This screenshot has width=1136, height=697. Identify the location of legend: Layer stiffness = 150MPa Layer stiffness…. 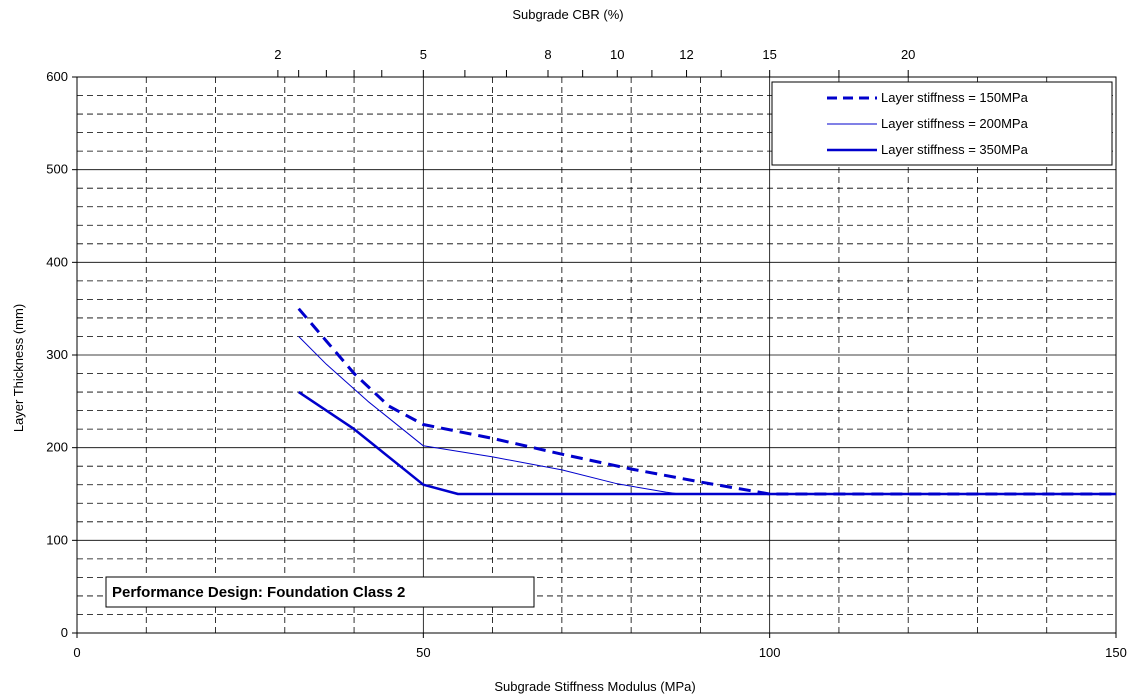
(942, 123).